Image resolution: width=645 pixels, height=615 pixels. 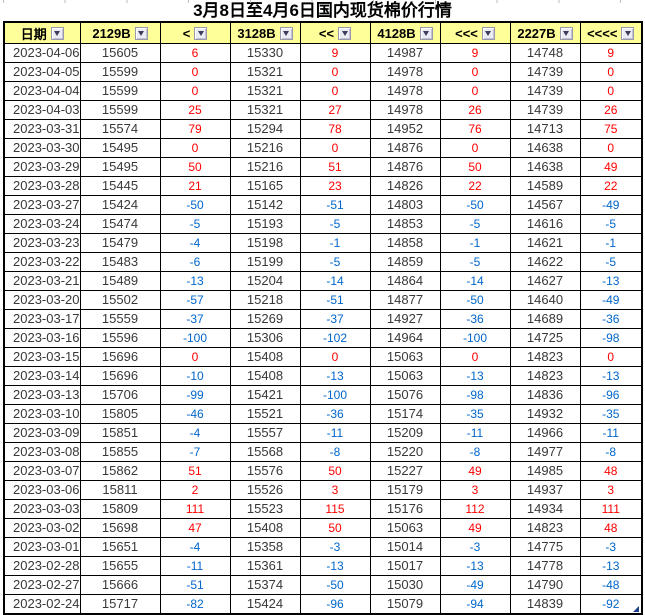 I want to click on price-cell: 15176, so click(x=405, y=509).